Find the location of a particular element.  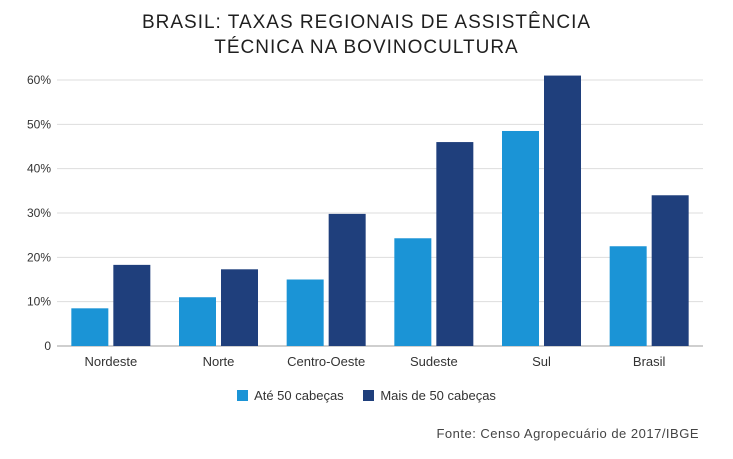

x-tick-label-centro-oeste: Centro-Oeste is located at coordinates (326, 361).